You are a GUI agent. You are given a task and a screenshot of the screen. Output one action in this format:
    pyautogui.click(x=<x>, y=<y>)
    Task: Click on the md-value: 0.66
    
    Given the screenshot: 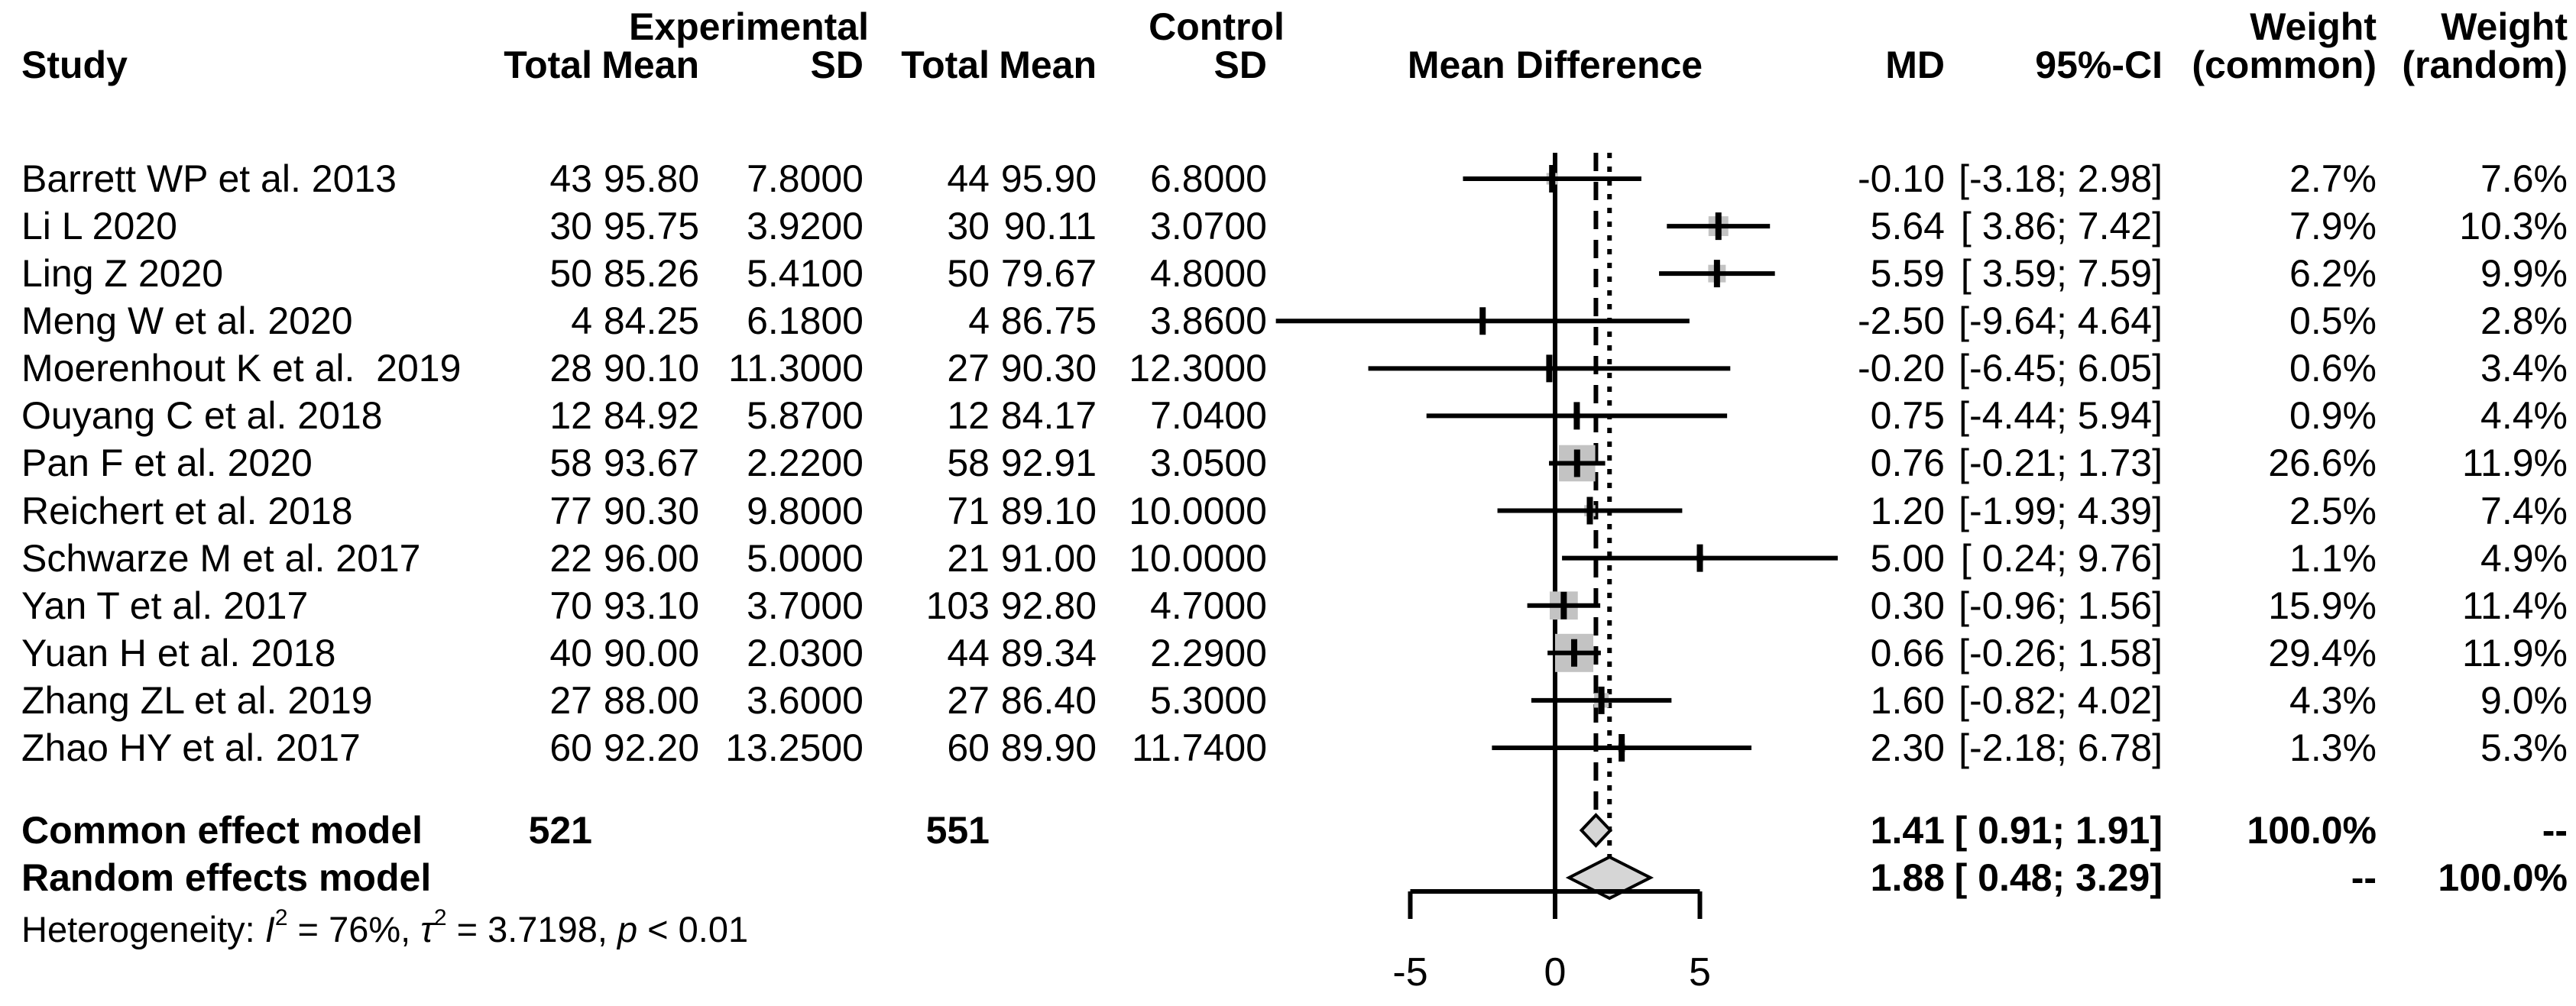 What is the action you would take?
    pyautogui.click(x=1908, y=653)
    